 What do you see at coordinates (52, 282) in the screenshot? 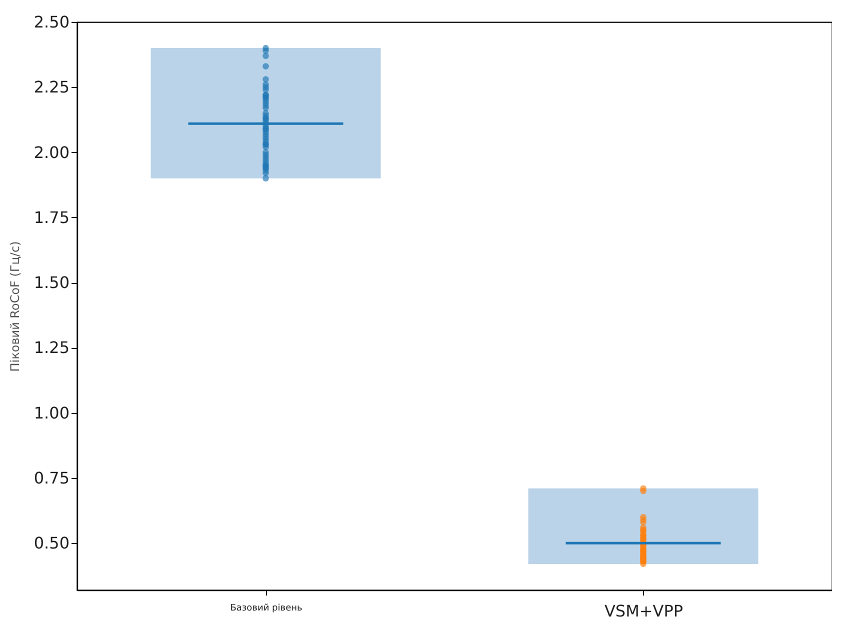
I see `y-tick-label: 1.50` at bounding box center [52, 282].